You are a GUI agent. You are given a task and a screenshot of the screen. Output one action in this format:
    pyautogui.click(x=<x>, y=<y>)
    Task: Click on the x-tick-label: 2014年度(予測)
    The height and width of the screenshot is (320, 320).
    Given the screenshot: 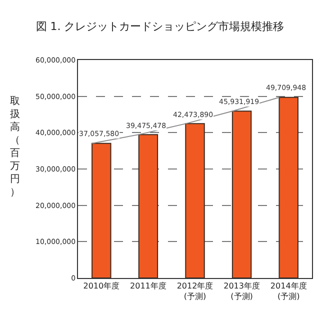 What is the action you would take?
    pyautogui.click(x=288, y=291)
    